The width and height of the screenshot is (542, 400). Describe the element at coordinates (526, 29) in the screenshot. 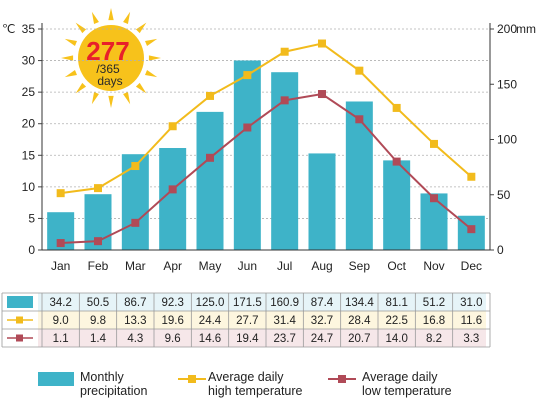

I see `y-right-unit: mm` at that location.